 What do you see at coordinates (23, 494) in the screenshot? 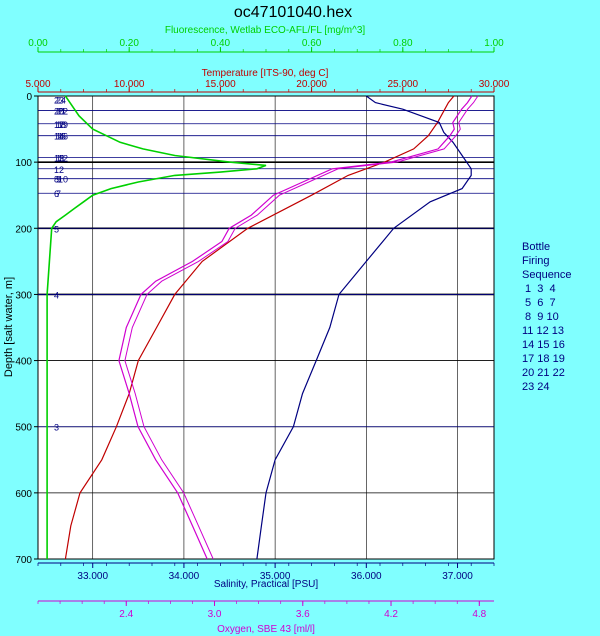
I see `depth-tick-label: 600` at bounding box center [23, 494].